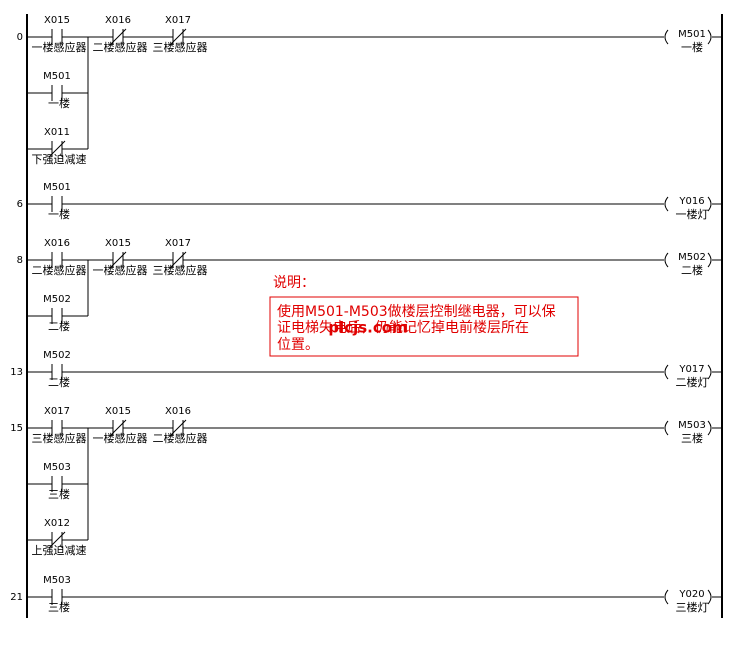 This screenshot has height=657, width=736. I want to click on contact-address: X011, so click(57, 132).